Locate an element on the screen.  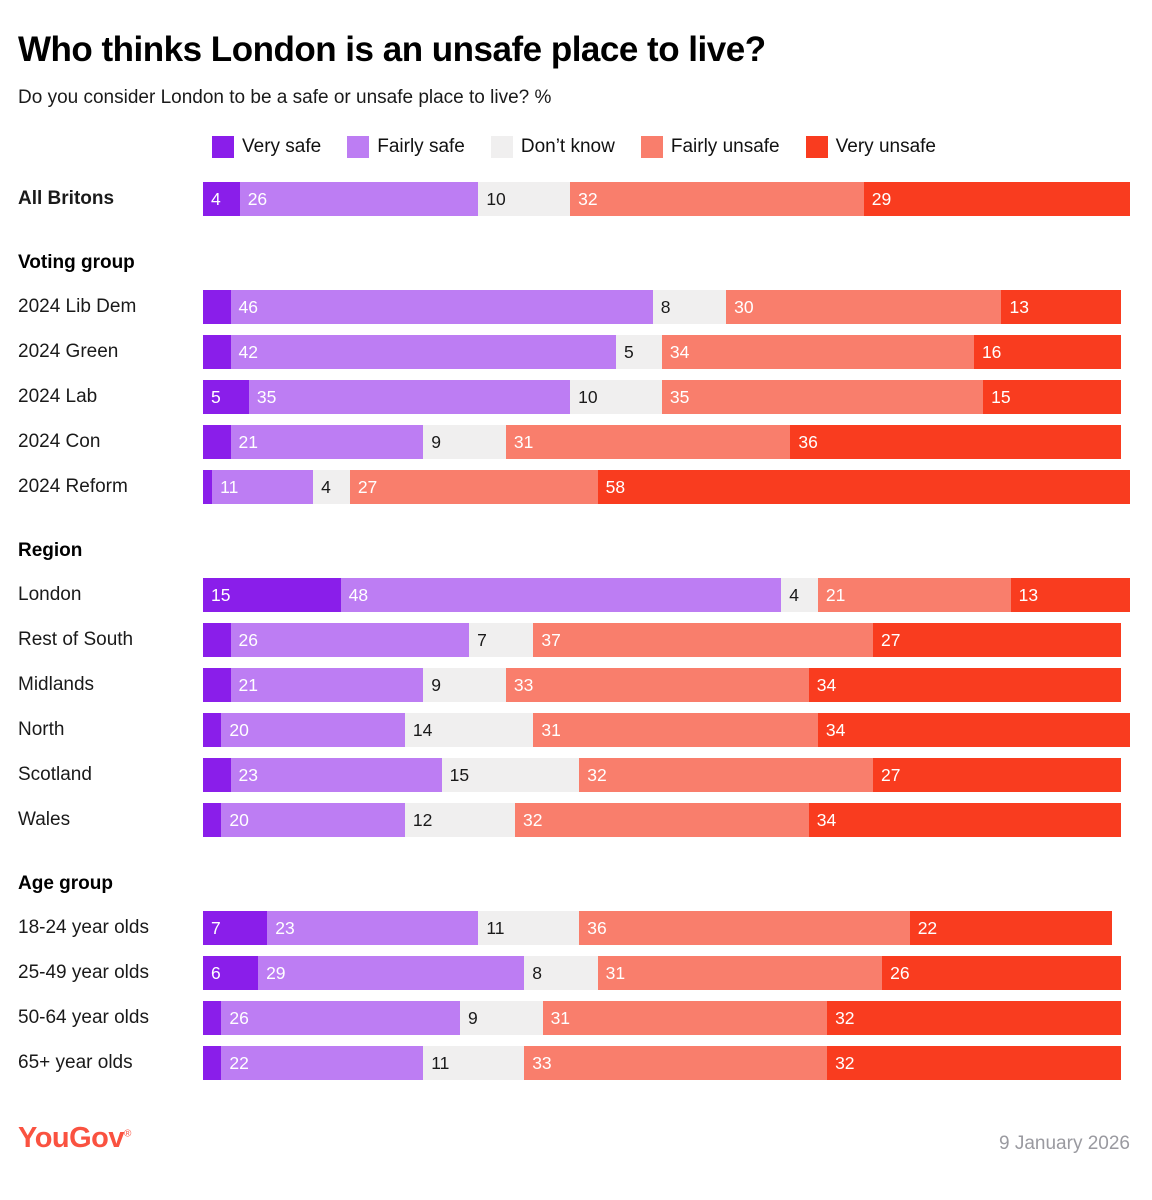
segment-value: 14 is located at coordinates (422, 730).